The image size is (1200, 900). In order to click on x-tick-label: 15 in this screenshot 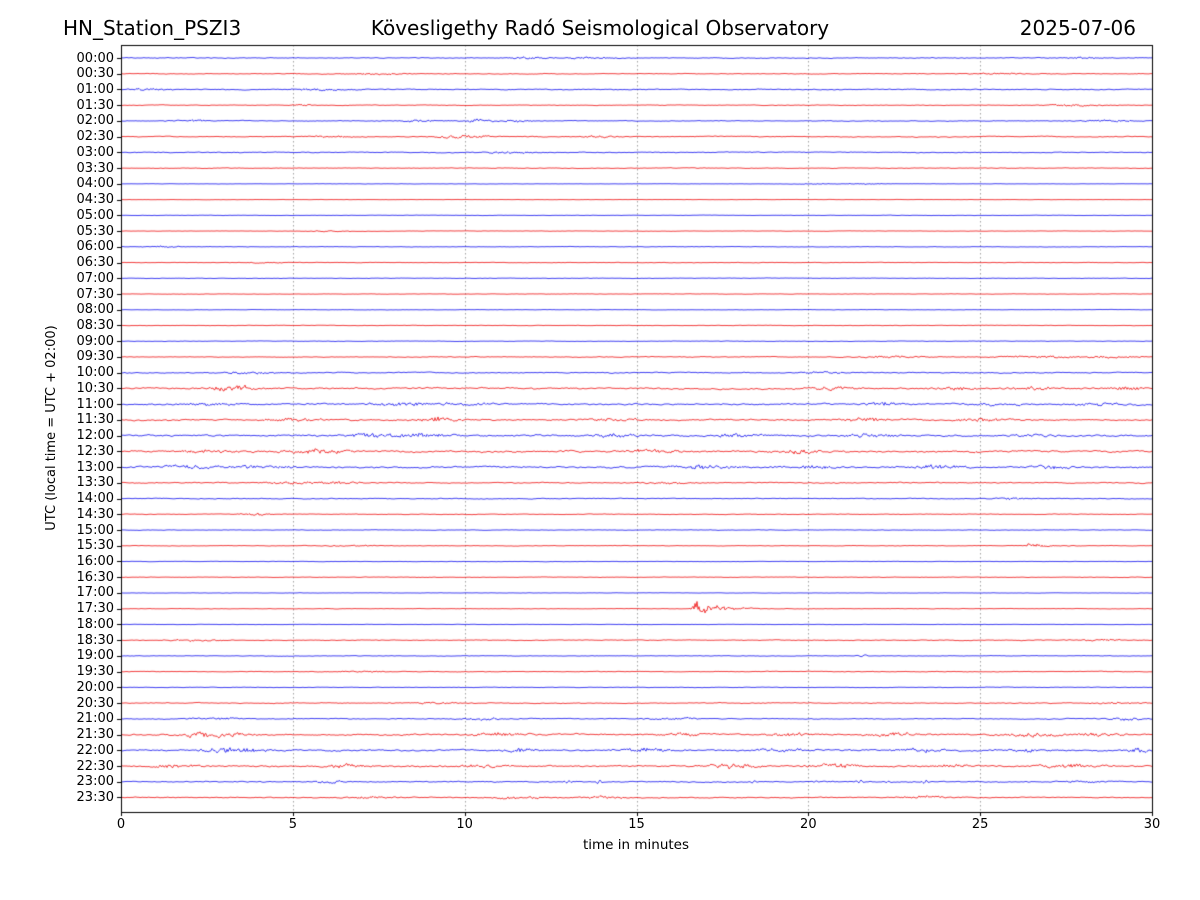, I will do `click(636, 824)`.